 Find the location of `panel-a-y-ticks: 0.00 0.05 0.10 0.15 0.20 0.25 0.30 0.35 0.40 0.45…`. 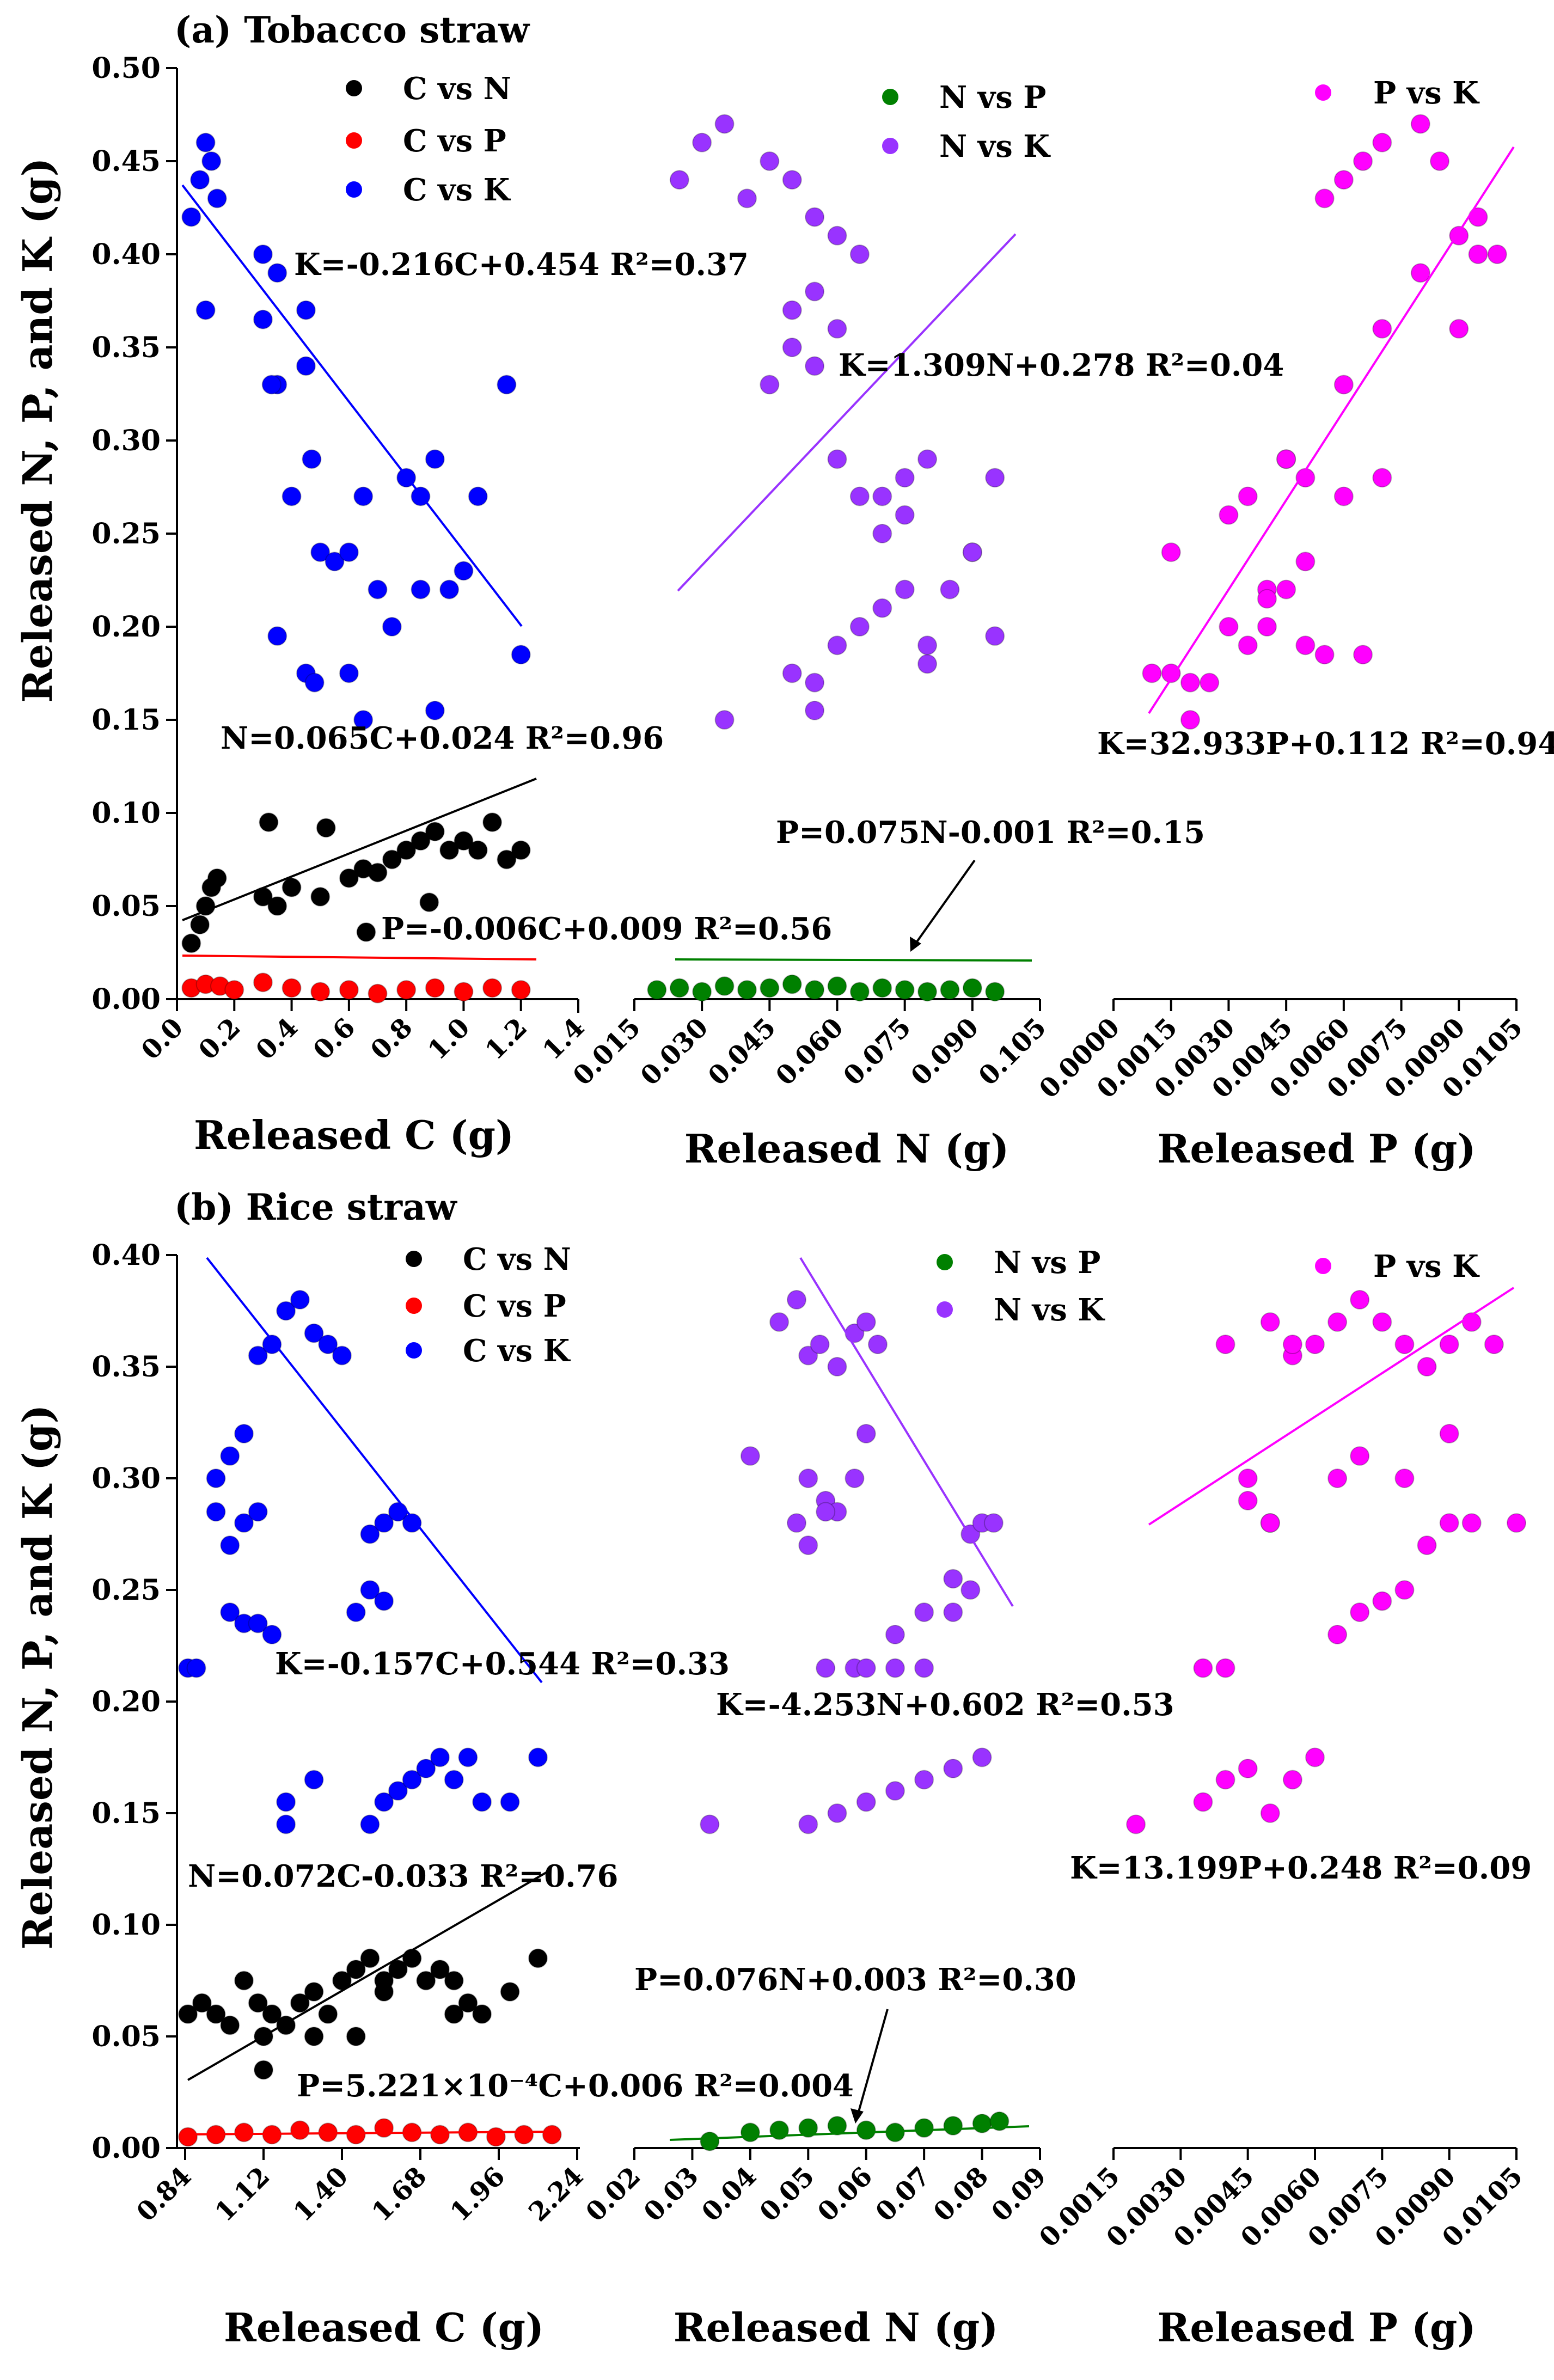

panel-a-y-ticks: 0.00 0.05 0.10 0.15 0.20 0.25 0.30 0.35 0.40 0.45… is located at coordinates (134, 534).